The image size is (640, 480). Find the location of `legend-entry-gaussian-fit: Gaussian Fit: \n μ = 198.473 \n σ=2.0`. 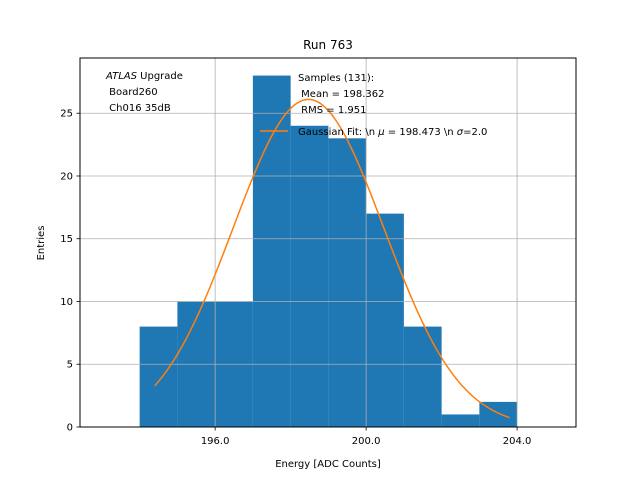

legend-entry-gaussian-fit: Gaussian Fit: \n μ = 198.473 \n σ=2.0 is located at coordinates (392, 132).